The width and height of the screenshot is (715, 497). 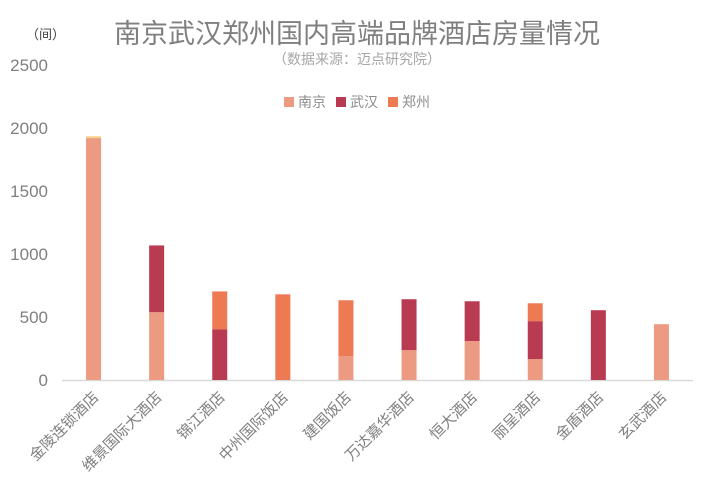 I want to click on x-tick-label: 恒大酒店, so click(x=453, y=415).